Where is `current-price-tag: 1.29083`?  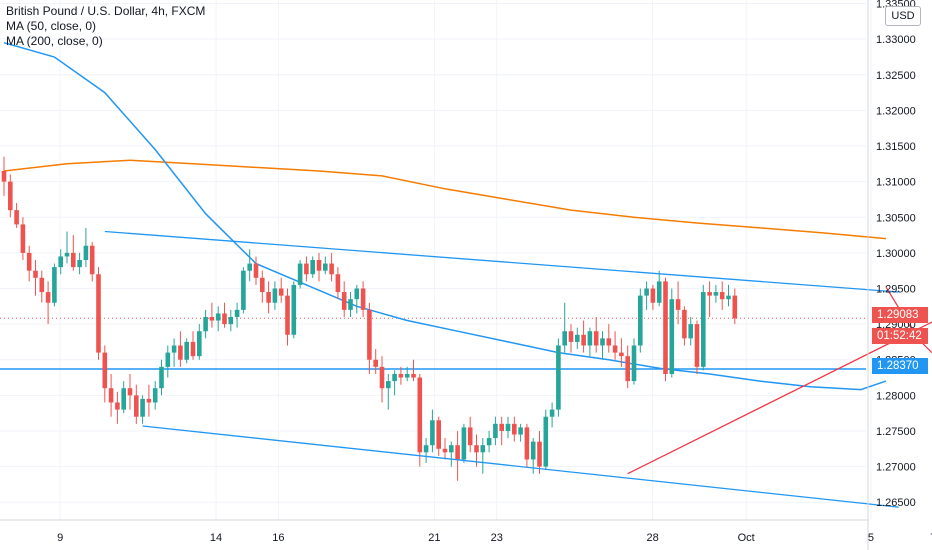 current-price-tag: 1.29083 is located at coordinates (900, 315).